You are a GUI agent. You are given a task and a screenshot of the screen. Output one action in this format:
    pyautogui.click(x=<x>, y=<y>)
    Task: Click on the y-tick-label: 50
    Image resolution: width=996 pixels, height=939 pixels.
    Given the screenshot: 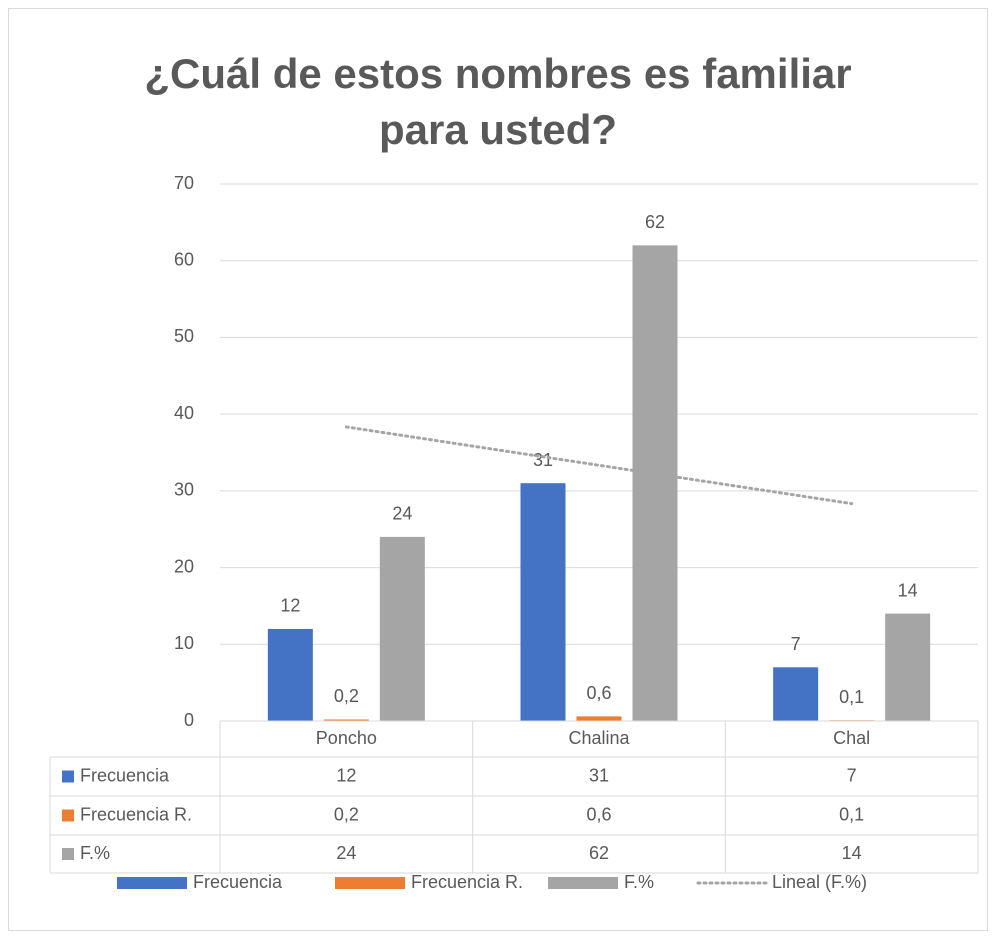 What is the action you would take?
    pyautogui.click(x=184, y=336)
    